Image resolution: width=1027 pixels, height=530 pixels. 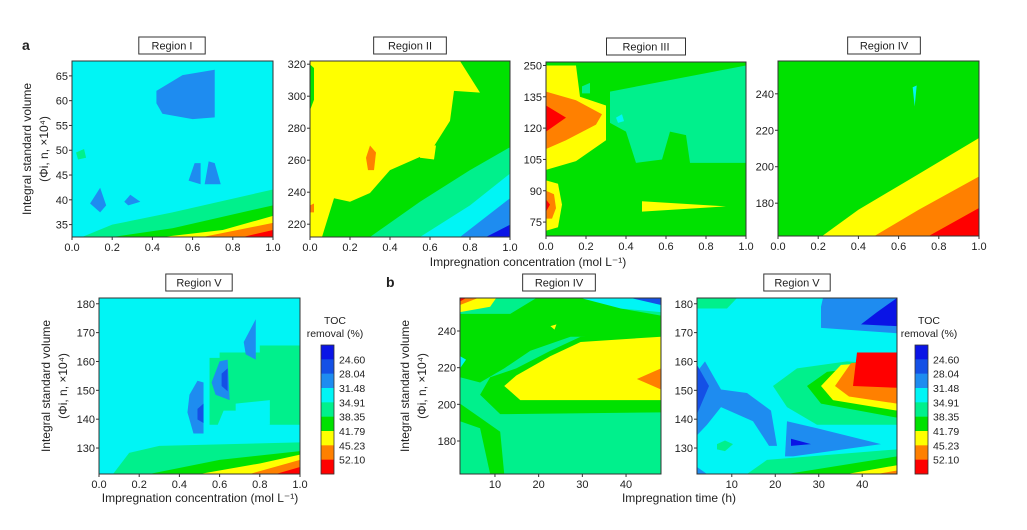 What do you see at coordinates (335, 334) in the screenshot?
I see `colorbar-title-line2: removal (%)` at bounding box center [335, 334].